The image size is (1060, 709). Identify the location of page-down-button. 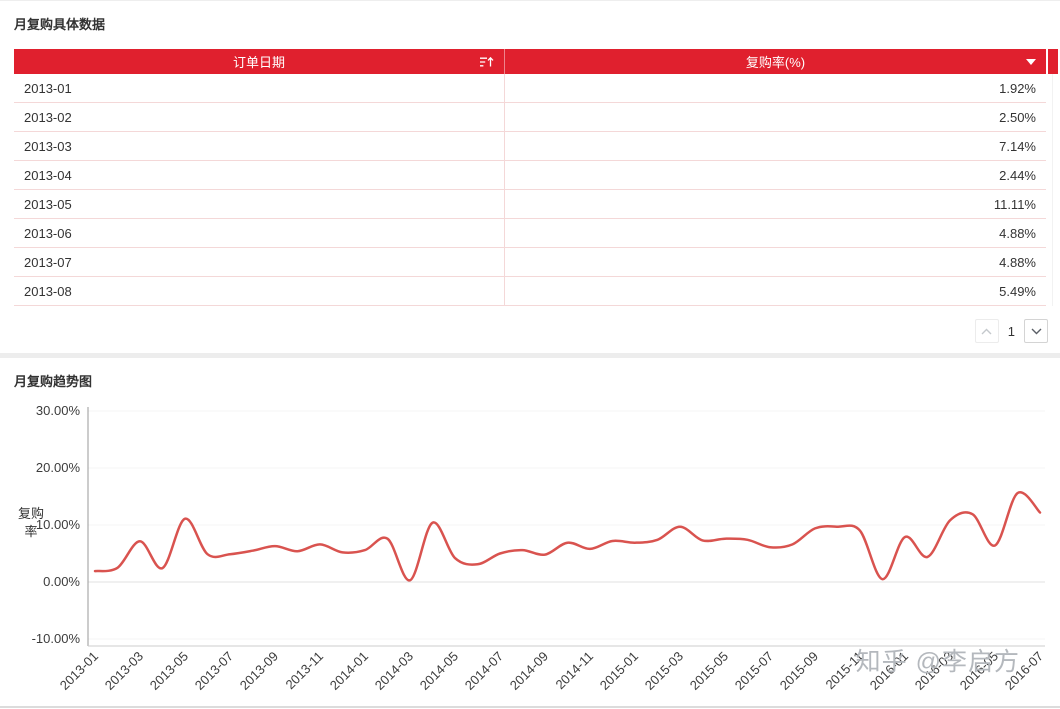
(1036, 331).